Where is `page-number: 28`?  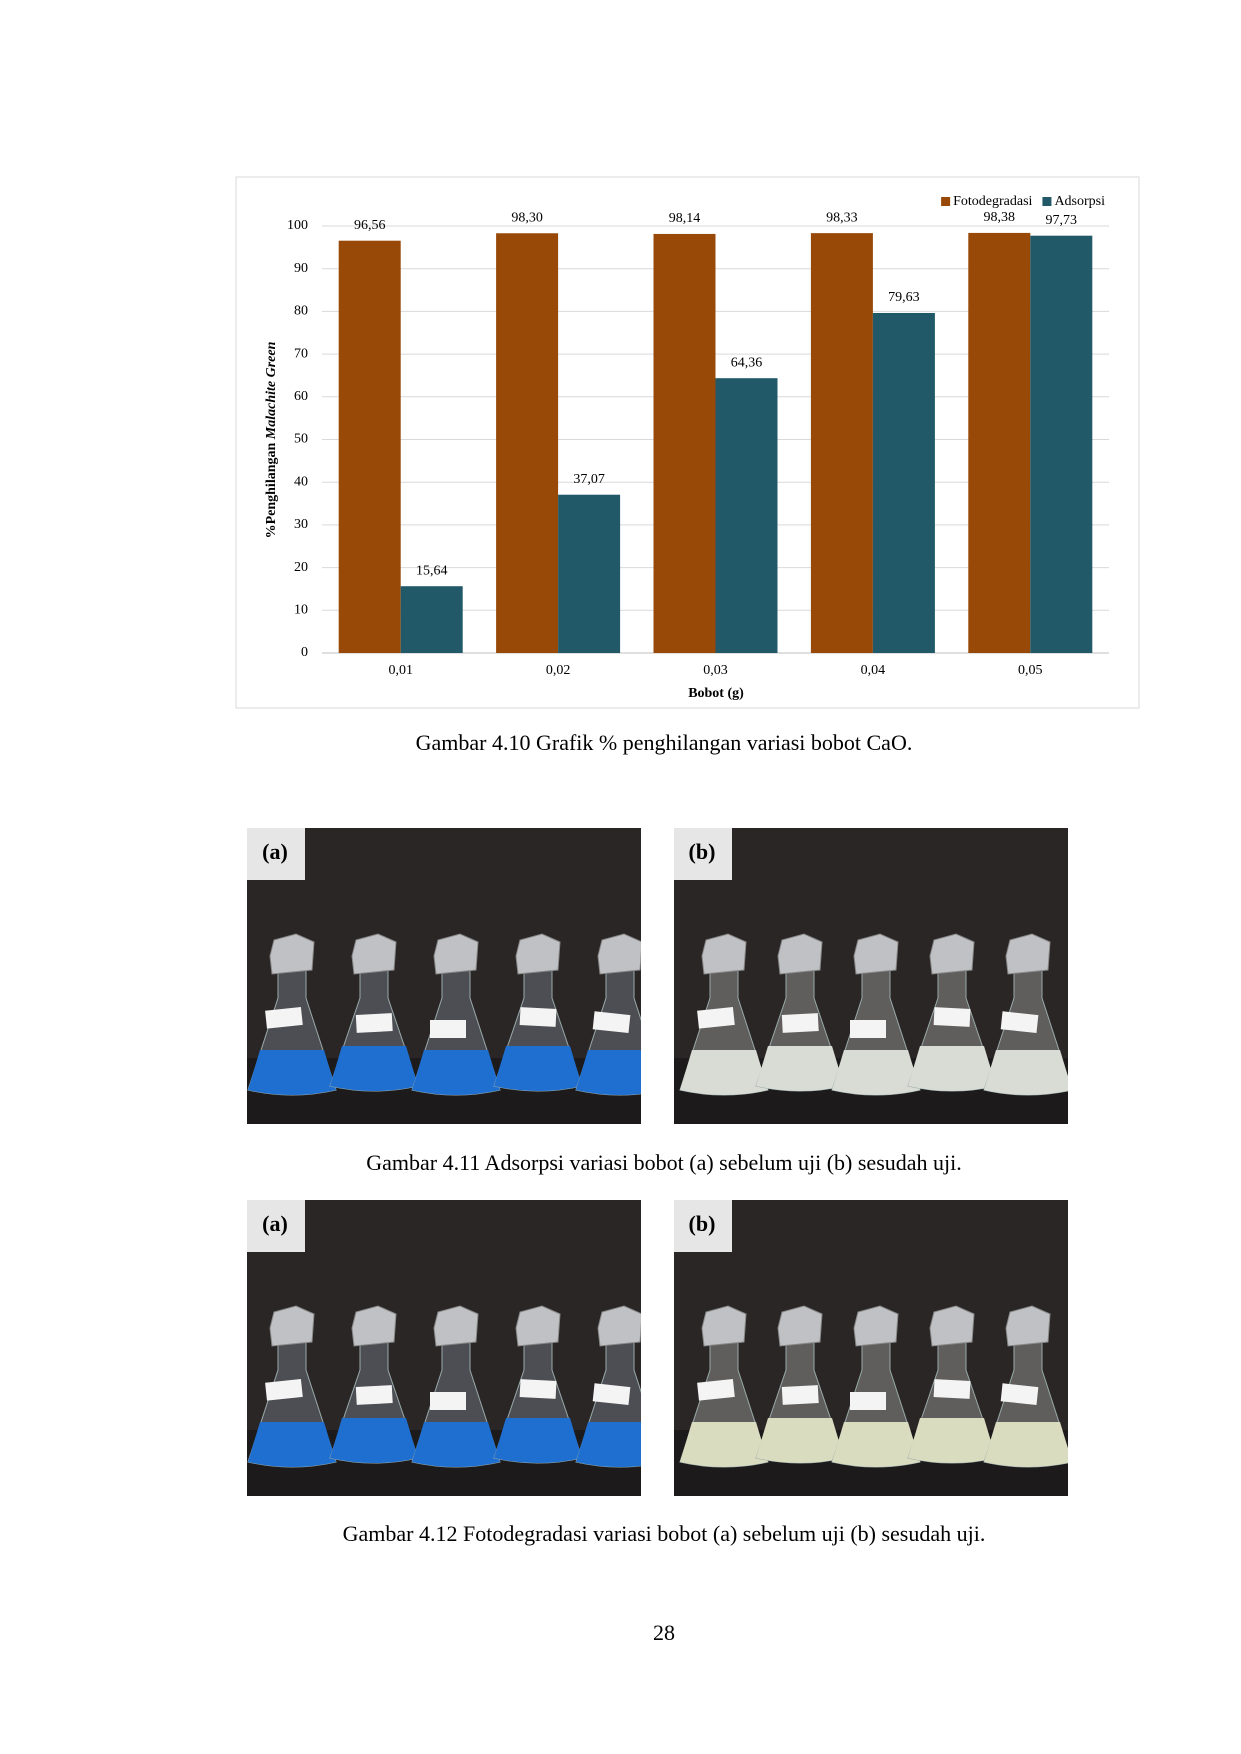
page-number: 28 is located at coordinates (664, 1632).